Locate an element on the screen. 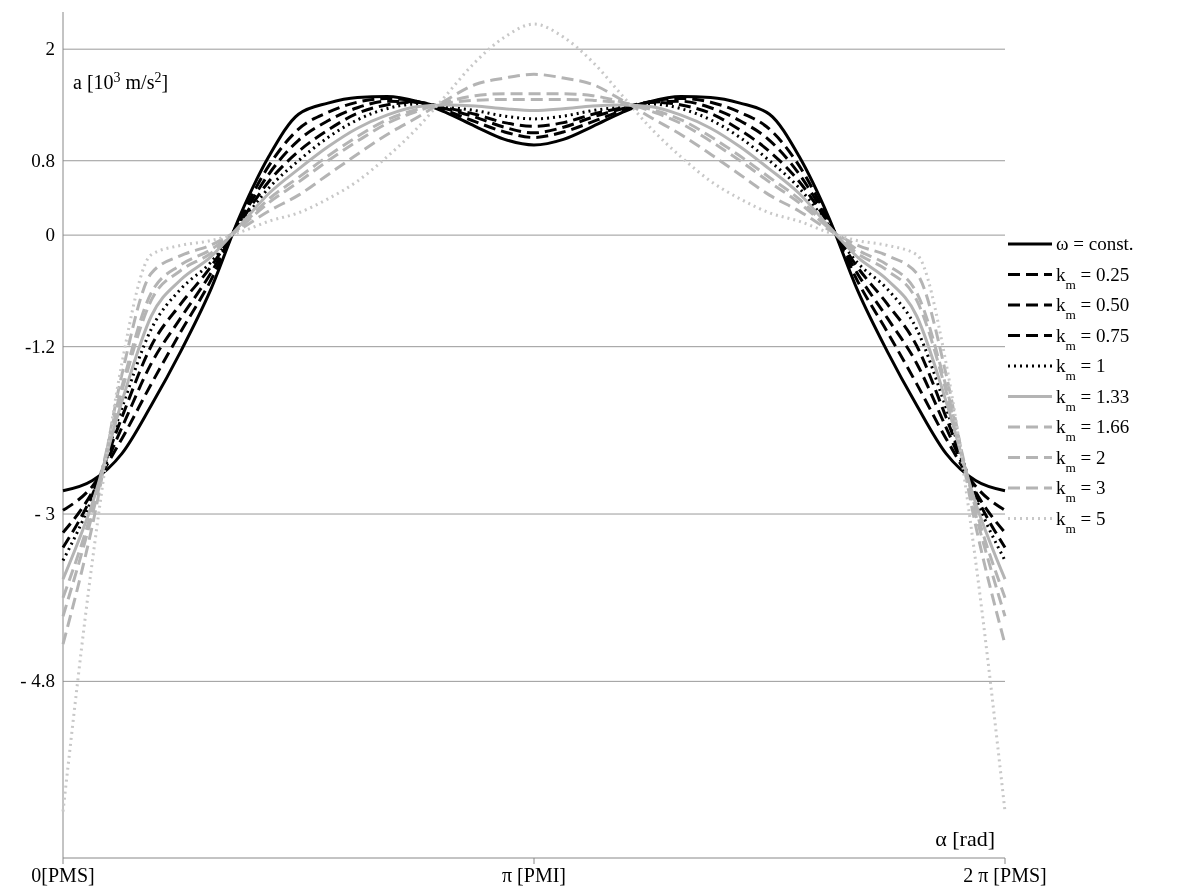  y-tick-label: 0 is located at coordinates (50, 235).